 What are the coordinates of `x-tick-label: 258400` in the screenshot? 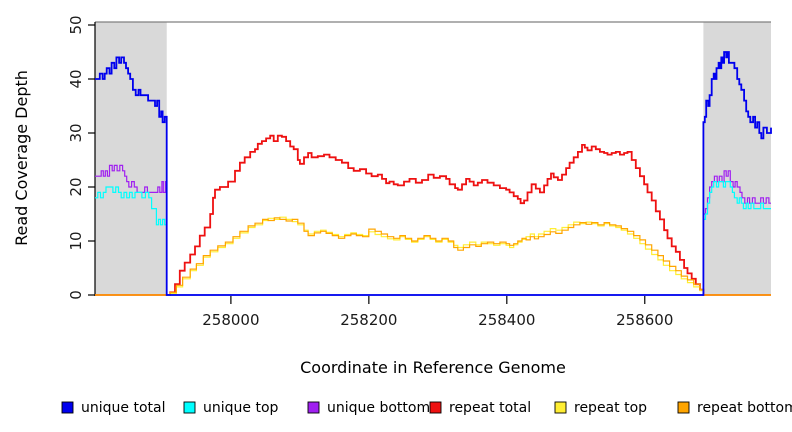 It's located at (506, 320).